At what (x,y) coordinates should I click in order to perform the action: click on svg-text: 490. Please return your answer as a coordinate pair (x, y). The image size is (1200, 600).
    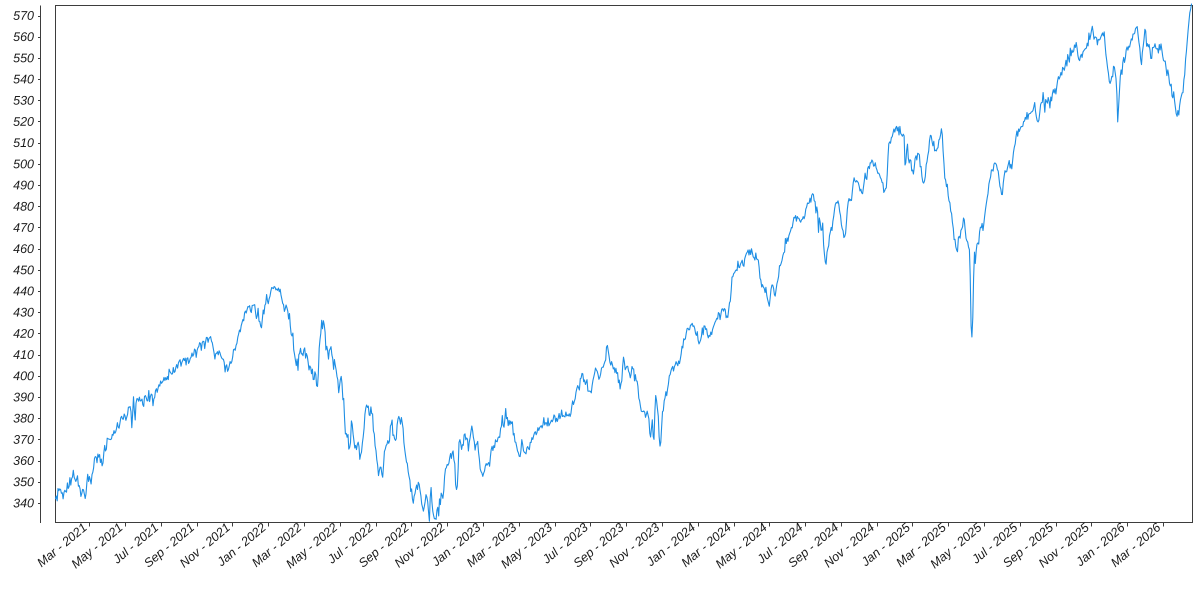
    Looking at the image, I should click on (23, 185).